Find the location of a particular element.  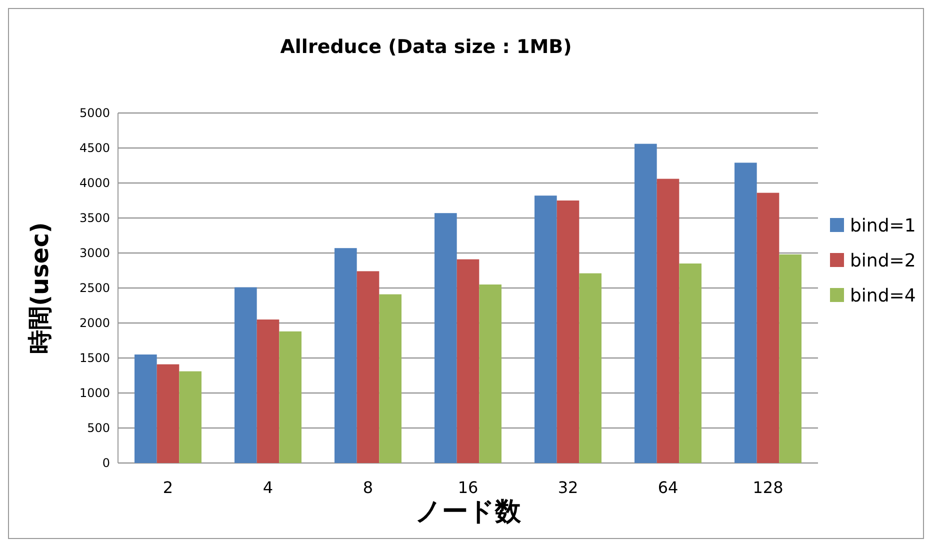

y-tick-label: 3500 is located at coordinates (94, 218).